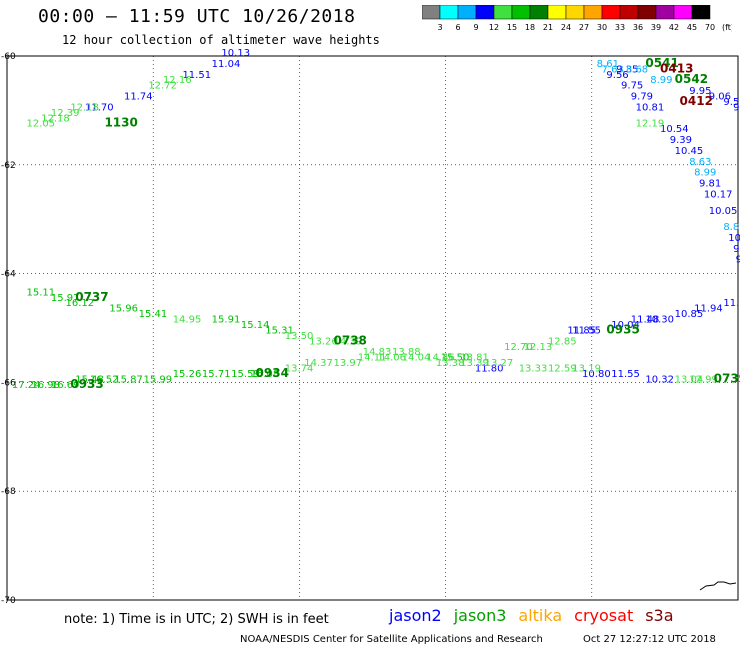 The width and height of the screenshot is (740, 650). Describe the element at coordinates (499, 363) in the screenshot. I see `data-point-label: 13.27` at that location.